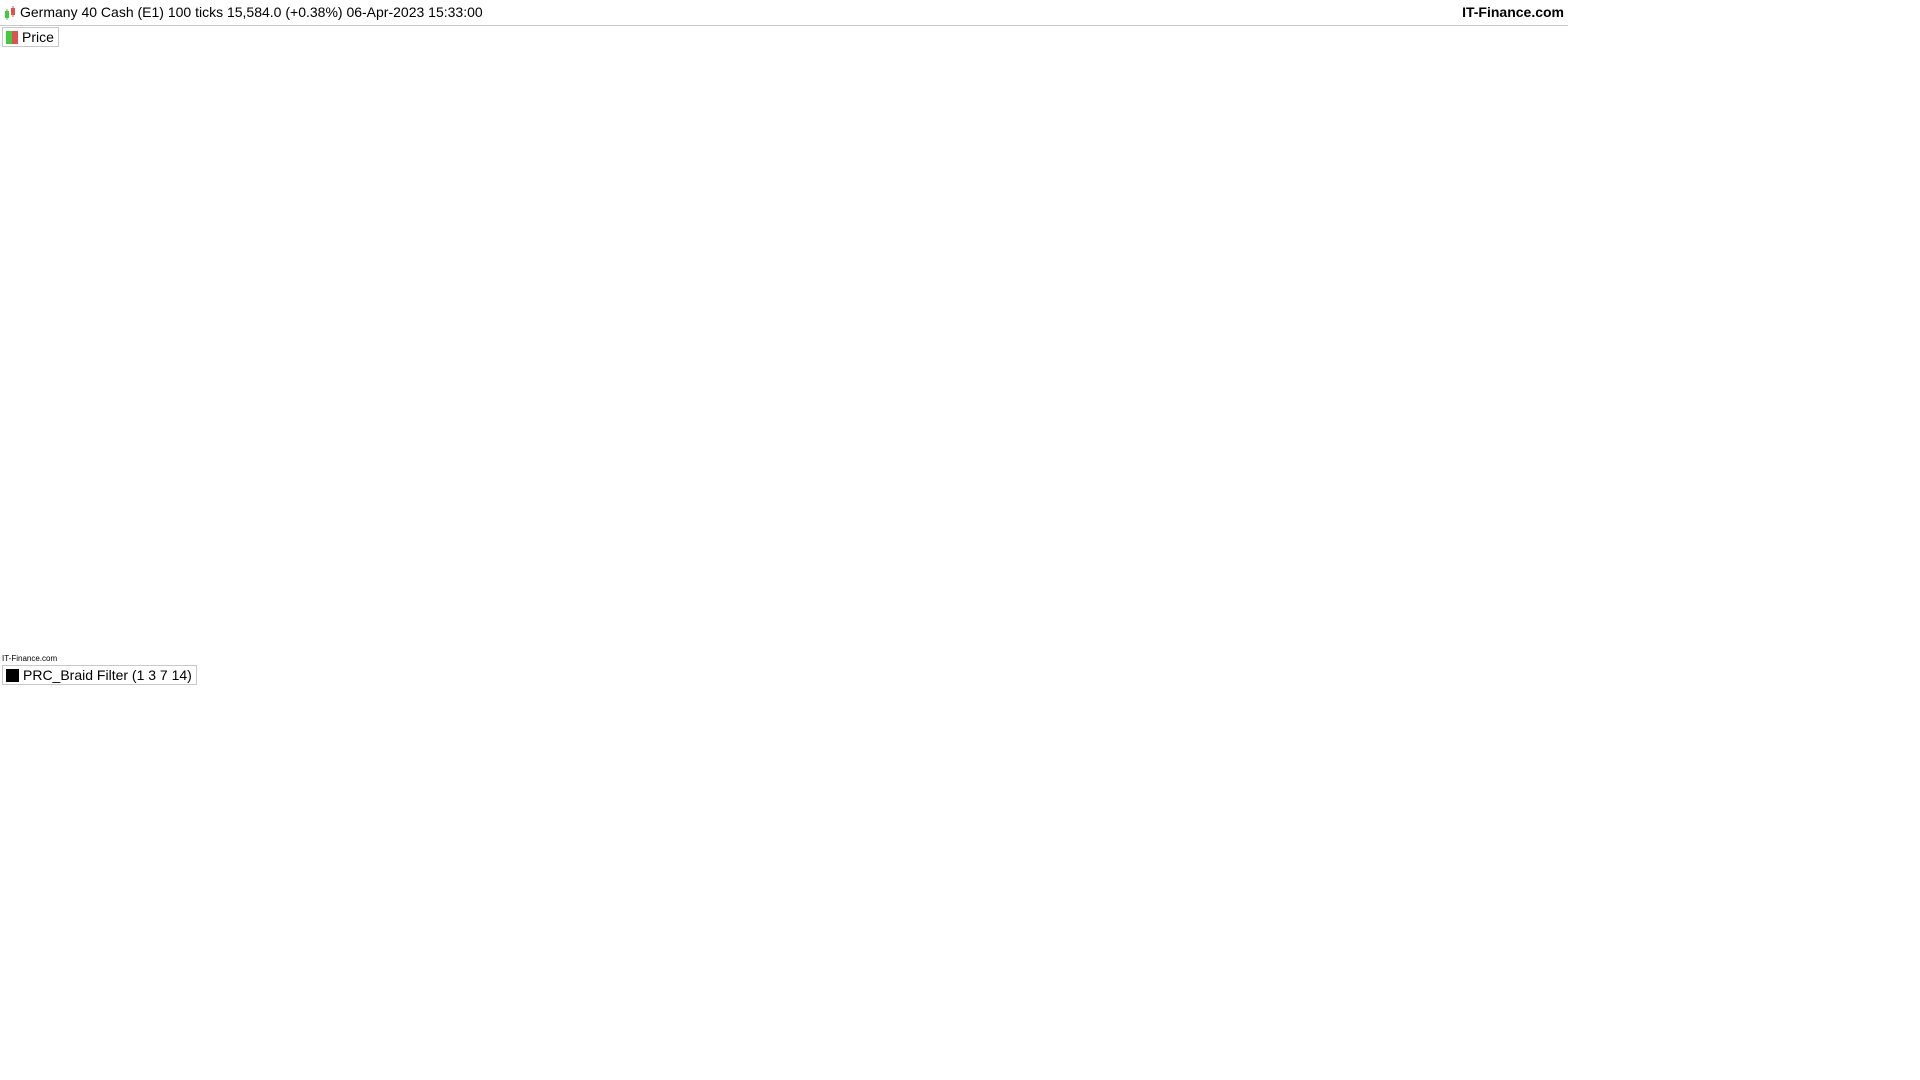  Describe the element at coordinates (787, 828) in the screenshot. I see `braid-filter-line` at that location.